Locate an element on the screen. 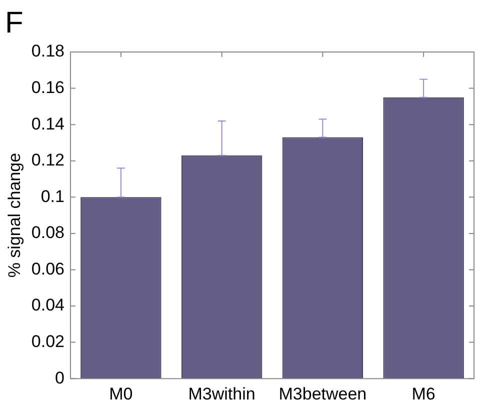 This screenshot has height=415, width=480. y-tick-label: 0.14 is located at coordinates (47, 124).